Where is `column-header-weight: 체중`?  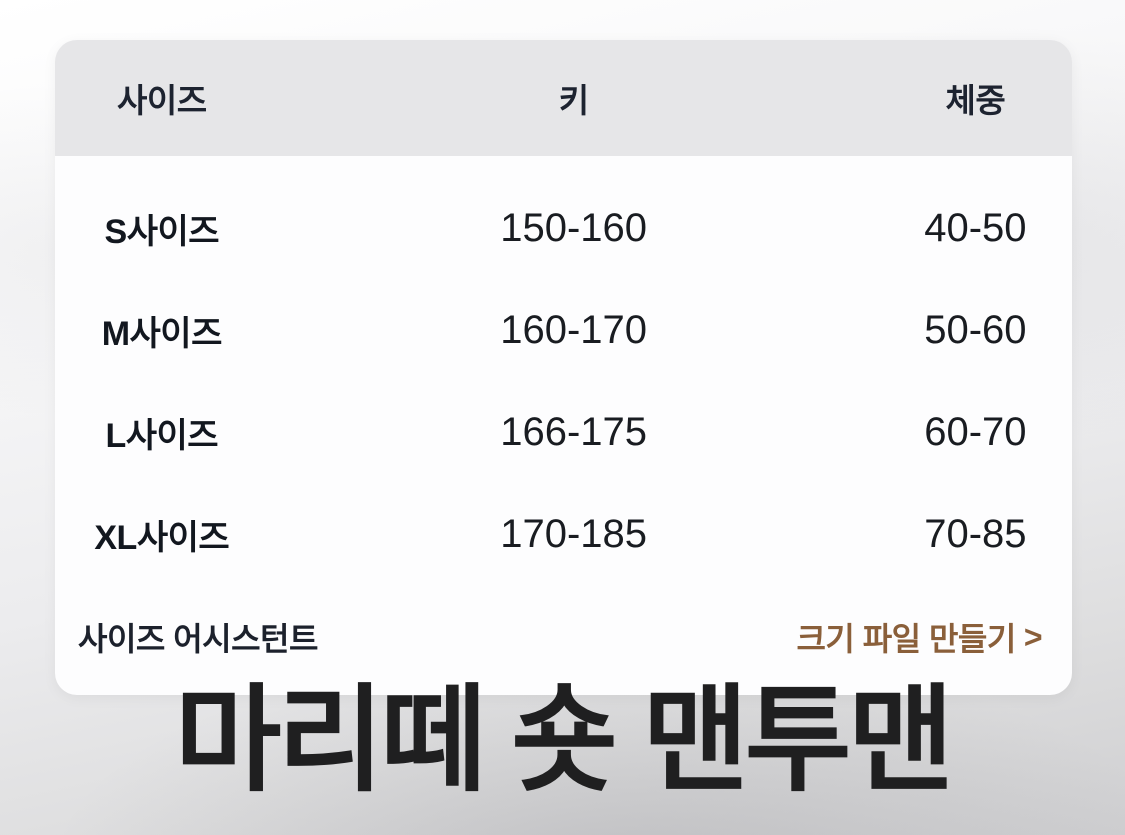 column-header-weight: 체중 is located at coordinates (975, 100).